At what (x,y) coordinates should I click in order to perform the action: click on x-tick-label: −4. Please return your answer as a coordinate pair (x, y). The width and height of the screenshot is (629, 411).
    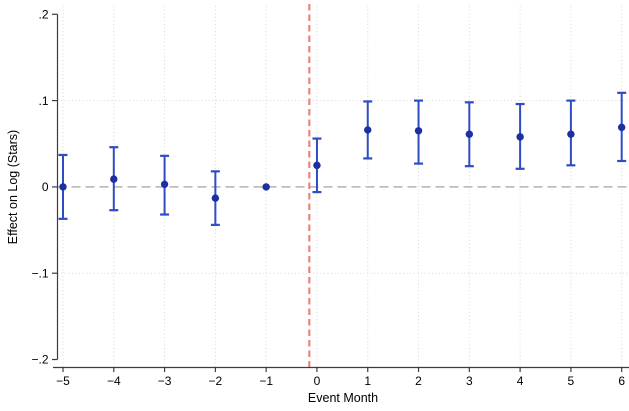
    Looking at the image, I should click on (114, 381).